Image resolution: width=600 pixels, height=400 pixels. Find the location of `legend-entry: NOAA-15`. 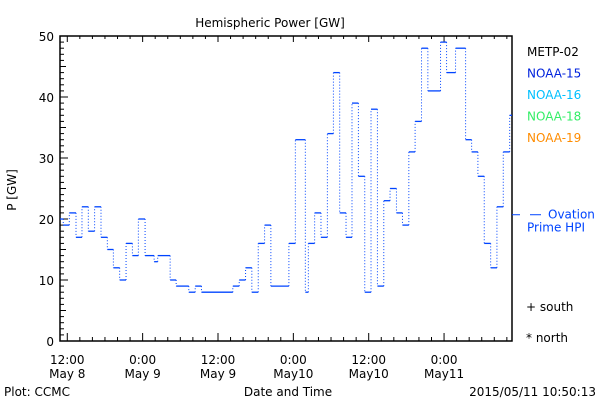

legend-entry: NOAA-15 is located at coordinates (554, 74).